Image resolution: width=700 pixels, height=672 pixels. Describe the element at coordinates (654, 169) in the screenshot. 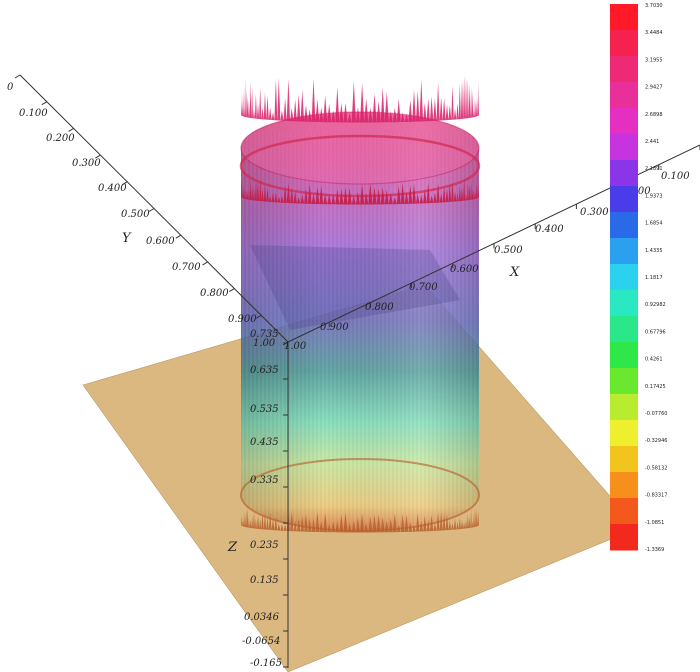

I see `colorbar-label: 2.1891` at that location.